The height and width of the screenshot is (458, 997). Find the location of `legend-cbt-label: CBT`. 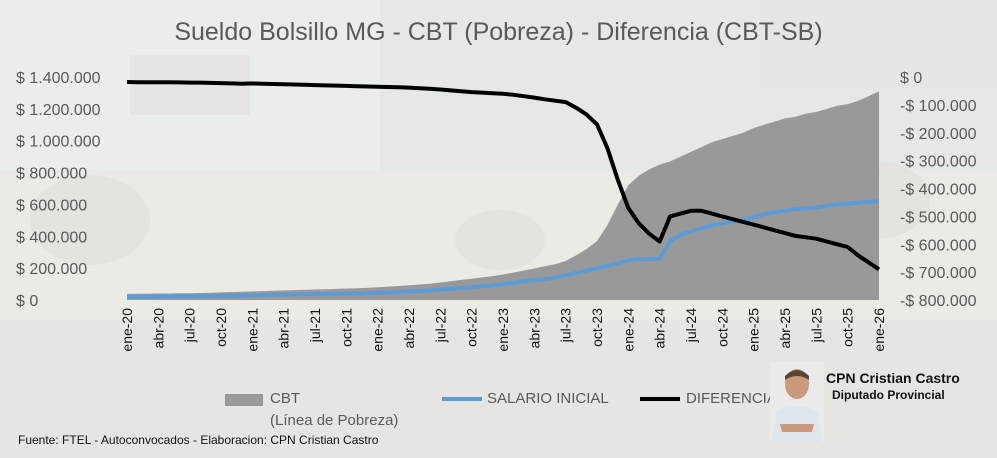

legend-cbt-label: CBT is located at coordinates (285, 398).